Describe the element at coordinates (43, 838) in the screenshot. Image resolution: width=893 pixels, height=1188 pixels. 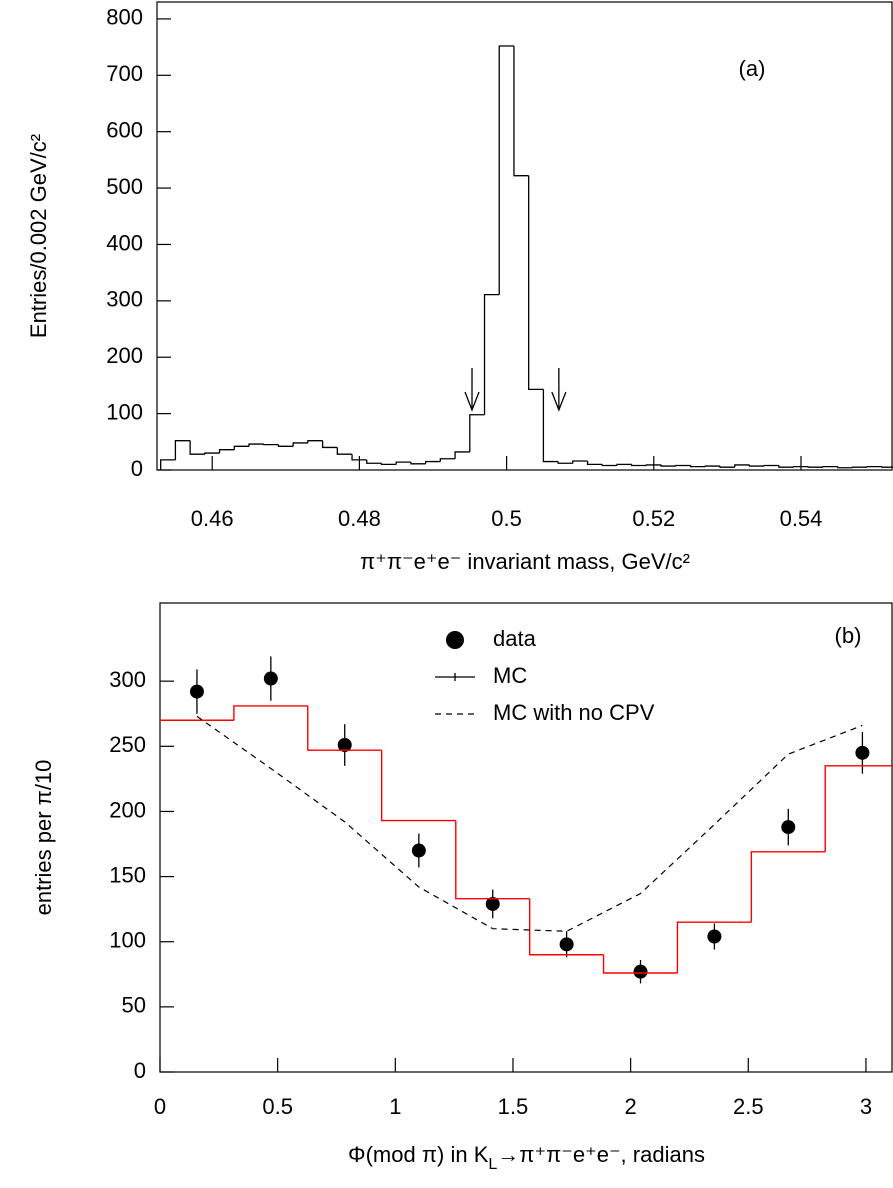
I see `y-axis-label: entries per π/10` at that location.